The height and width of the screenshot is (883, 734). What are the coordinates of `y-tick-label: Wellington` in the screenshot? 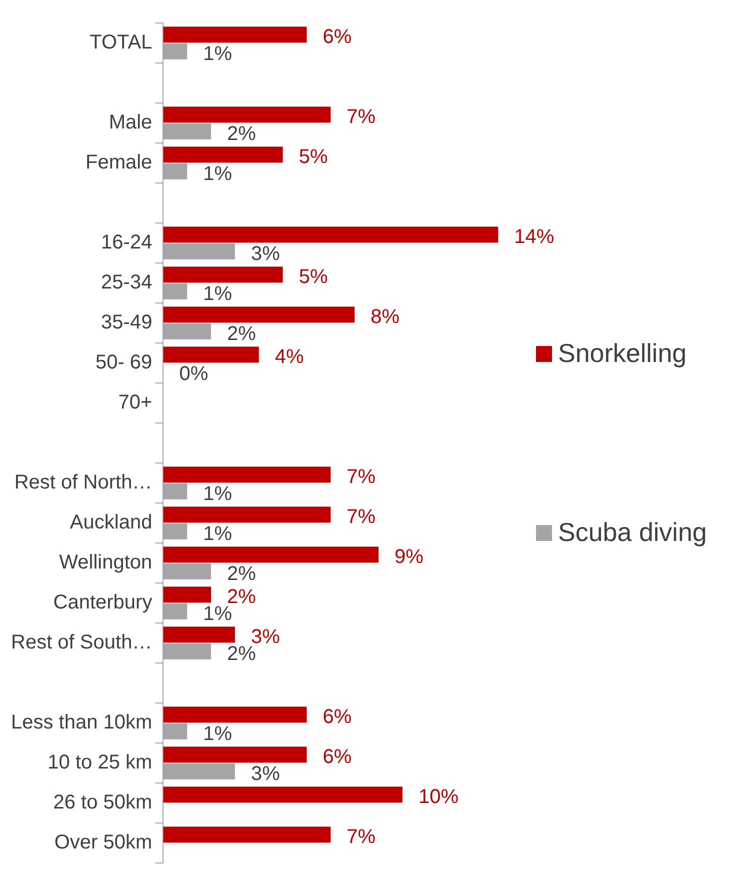 It's located at (105, 563).